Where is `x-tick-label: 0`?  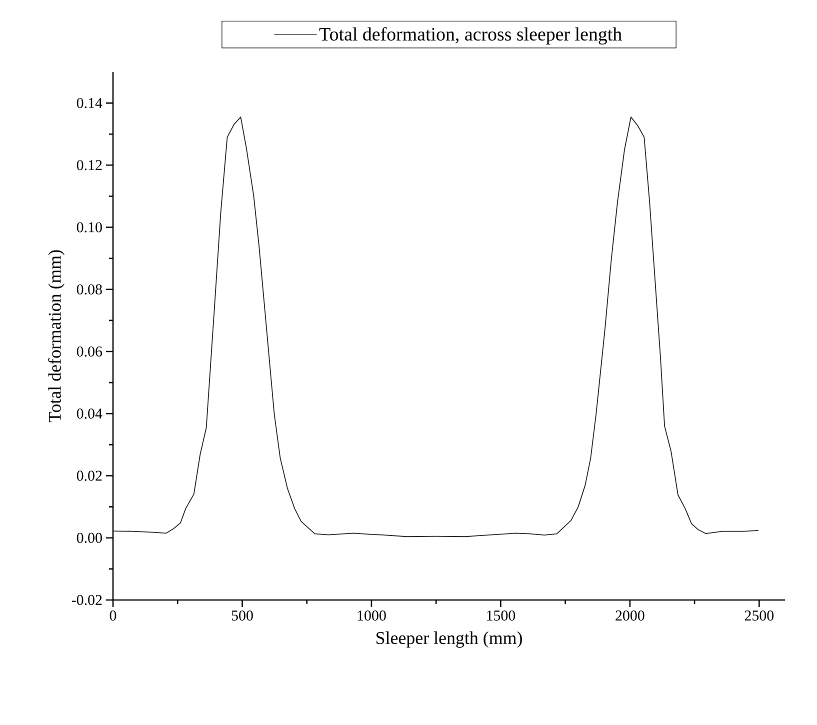
x-tick-label: 0 is located at coordinates (113, 615).